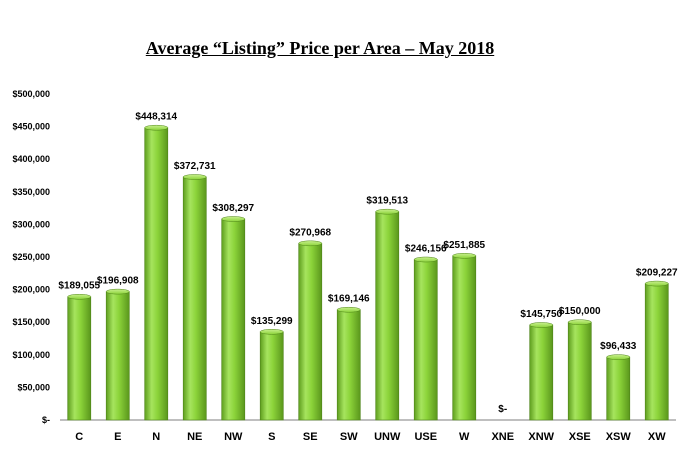 This screenshot has height=468, width=684. I want to click on data-label: $169,146, so click(349, 299).